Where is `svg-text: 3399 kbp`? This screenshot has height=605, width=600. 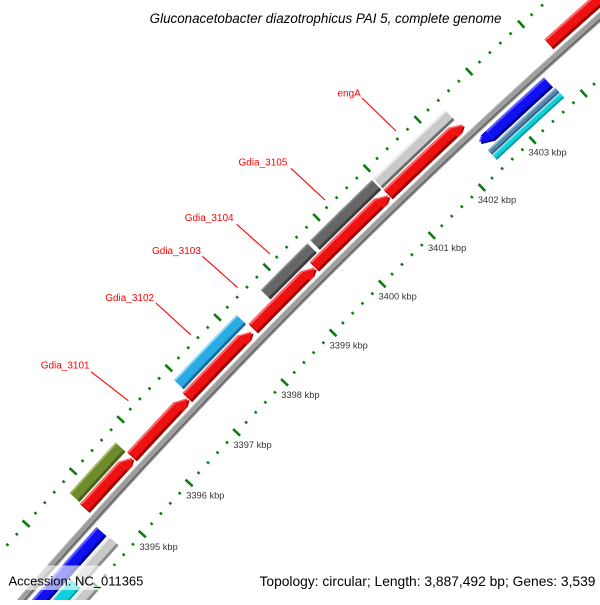 svg-text: 3399 kbp is located at coordinates (349, 345).